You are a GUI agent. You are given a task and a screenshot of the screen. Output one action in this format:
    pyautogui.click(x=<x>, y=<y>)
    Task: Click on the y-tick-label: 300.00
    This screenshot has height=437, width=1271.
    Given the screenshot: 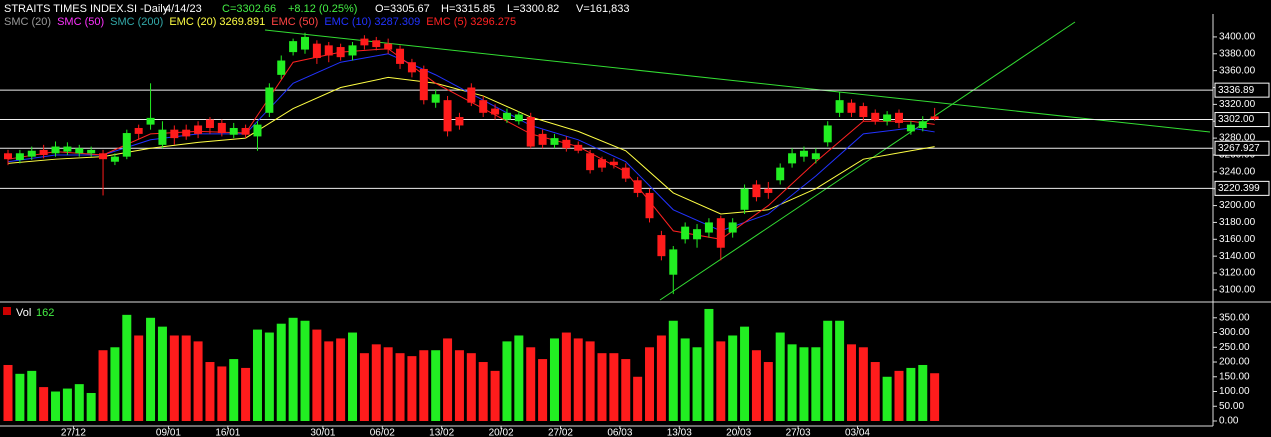 What is the action you would take?
    pyautogui.click(x=1234, y=332)
    